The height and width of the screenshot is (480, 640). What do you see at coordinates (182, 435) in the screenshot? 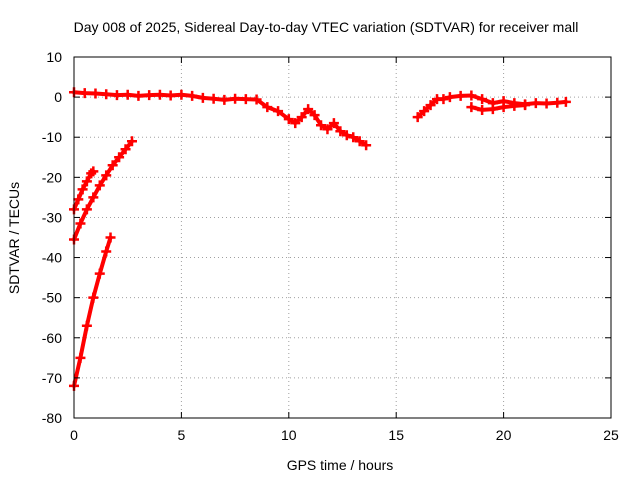
I see `x-tick-label: 5` at bounding box center [182, 435].